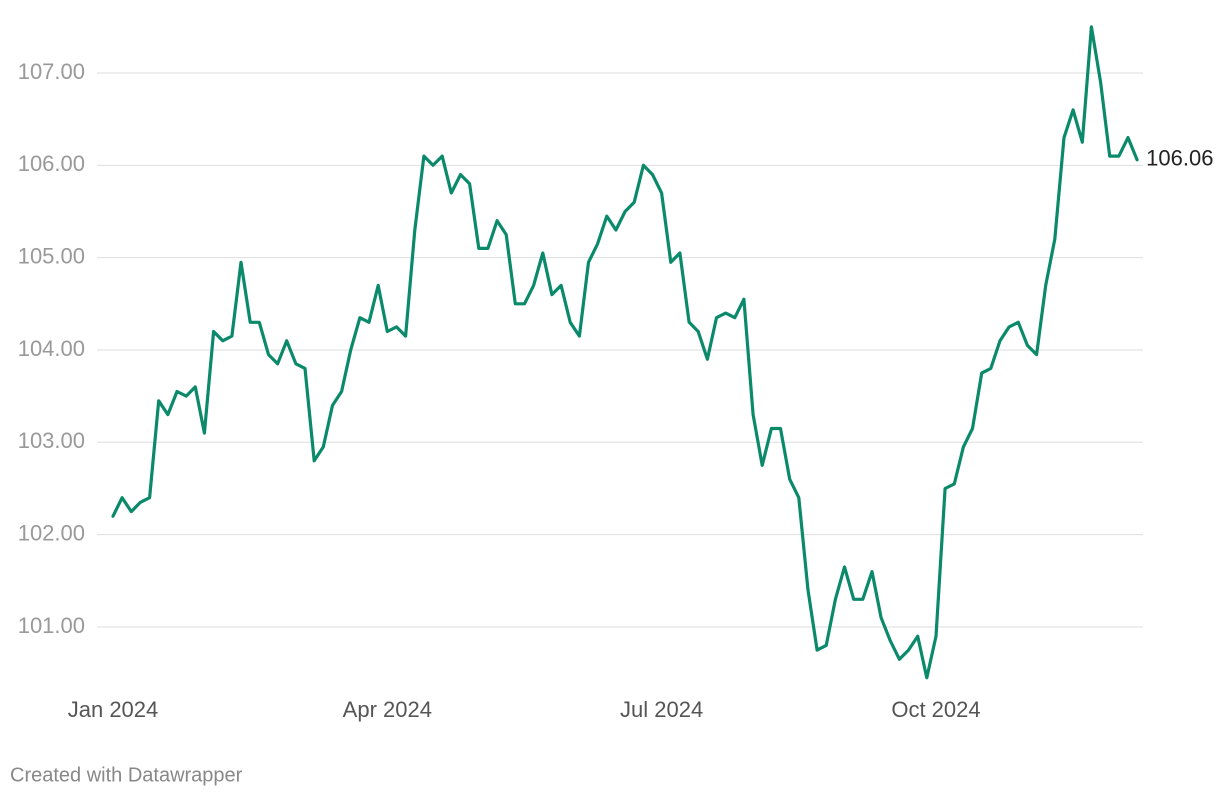 The image size is (1220, 800). I want to click on end-value-label: 106.06, so click(1179, 158).